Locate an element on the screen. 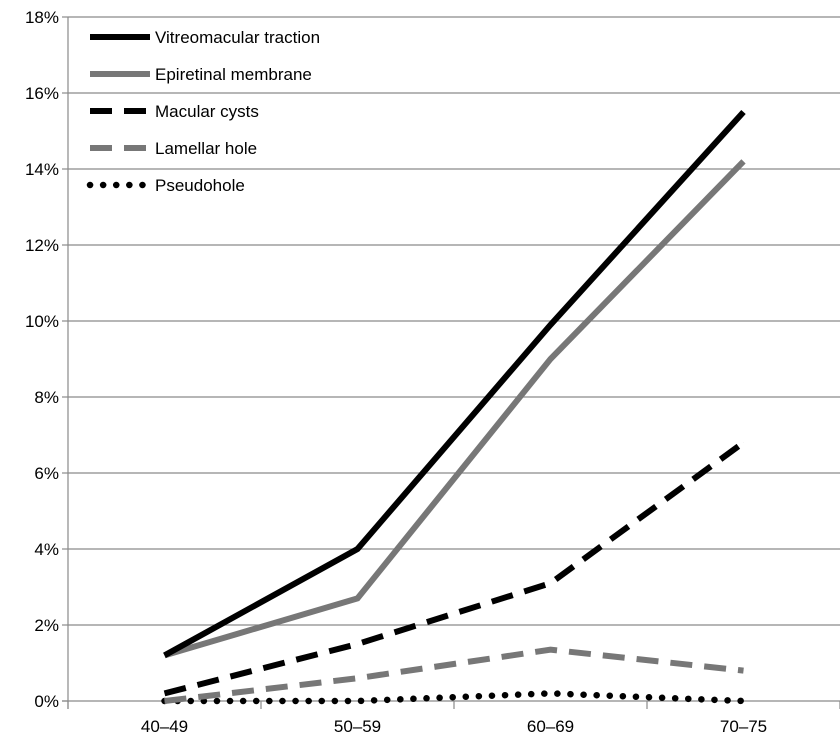 This screenshot has height=739, width=840. y-tick-label: 4% is located at coordinates (46, 549).